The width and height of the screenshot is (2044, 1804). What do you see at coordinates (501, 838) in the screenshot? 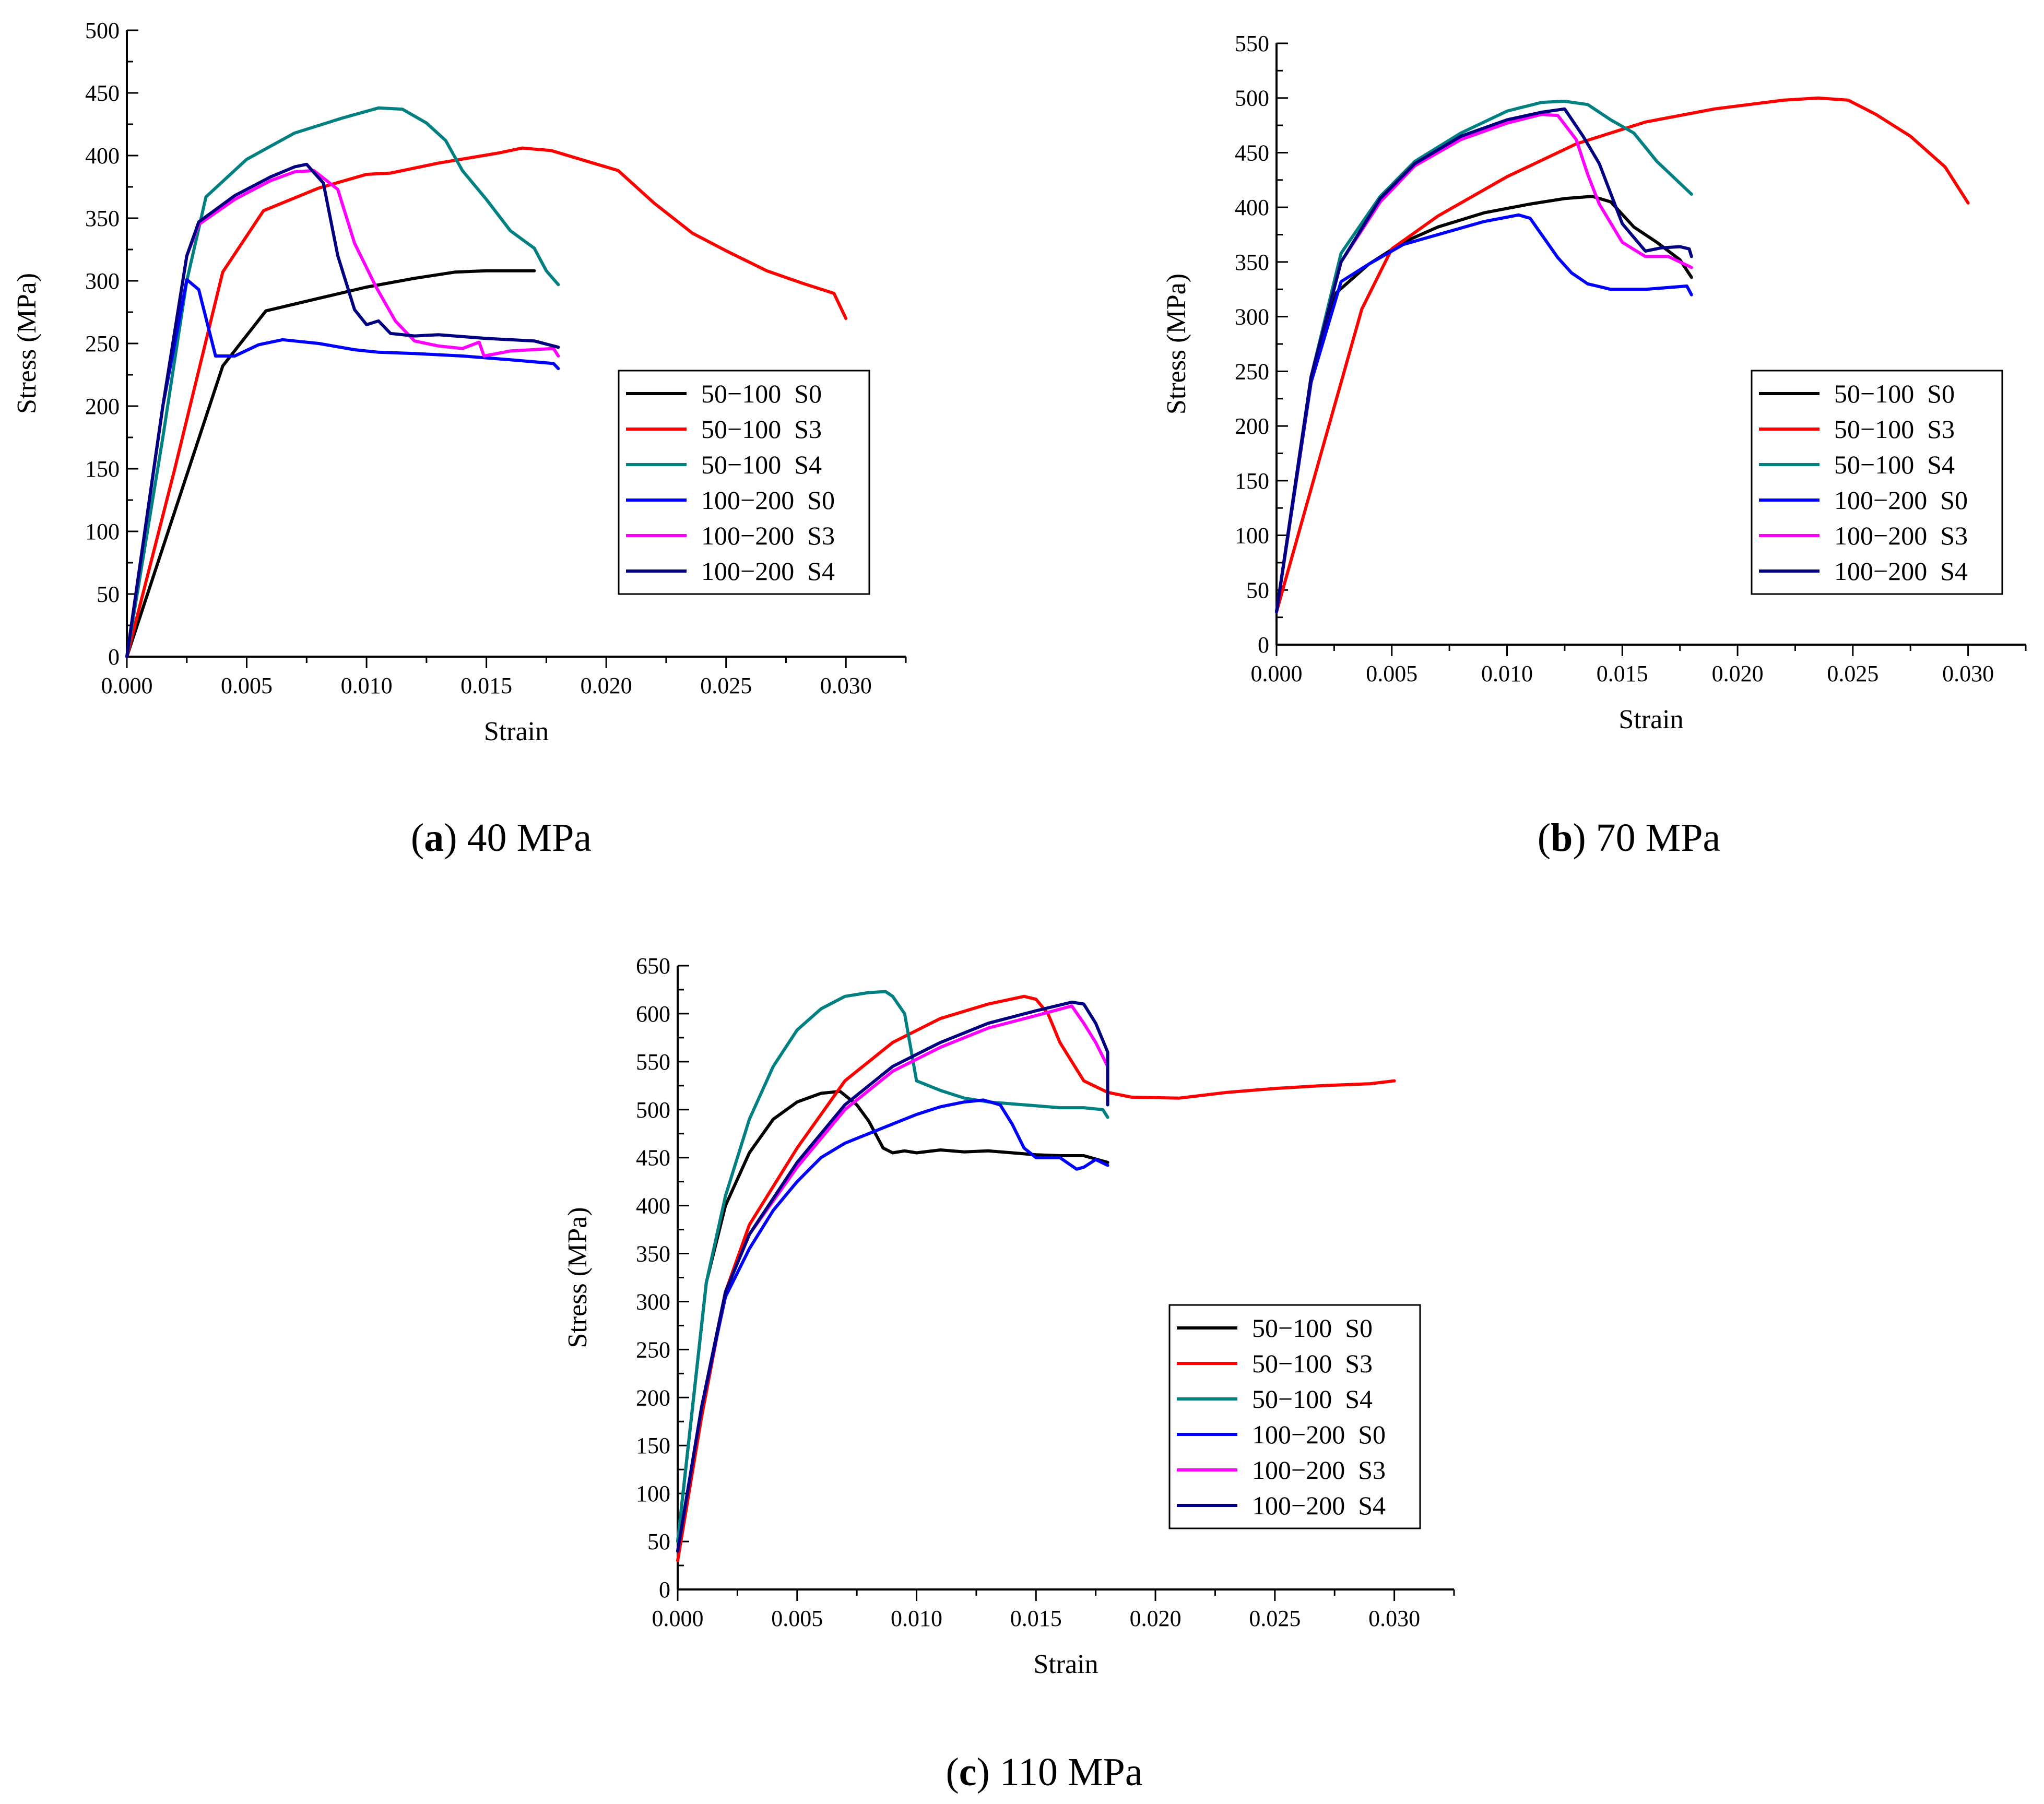
I see `caption-a: (a) 40 MPa` at bounding box center [501, 838].